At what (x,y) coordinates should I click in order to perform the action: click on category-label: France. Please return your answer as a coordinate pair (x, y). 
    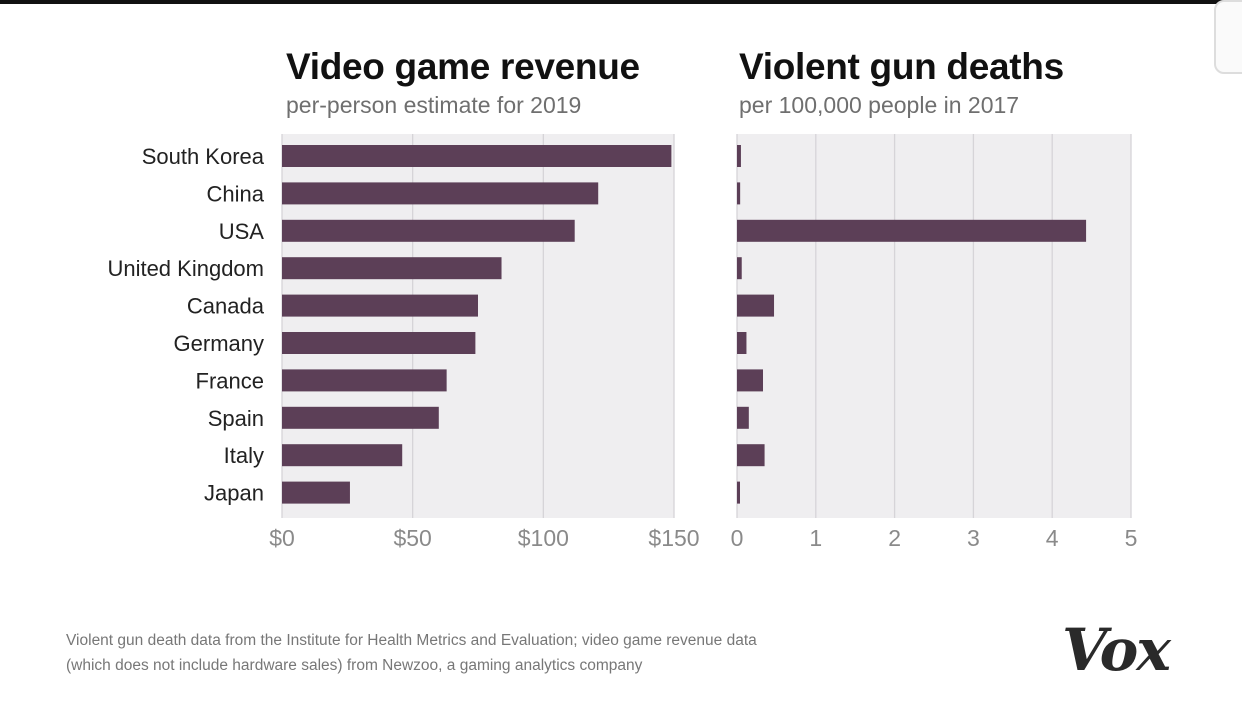
    Looking at the image, I should click on (230, 380).